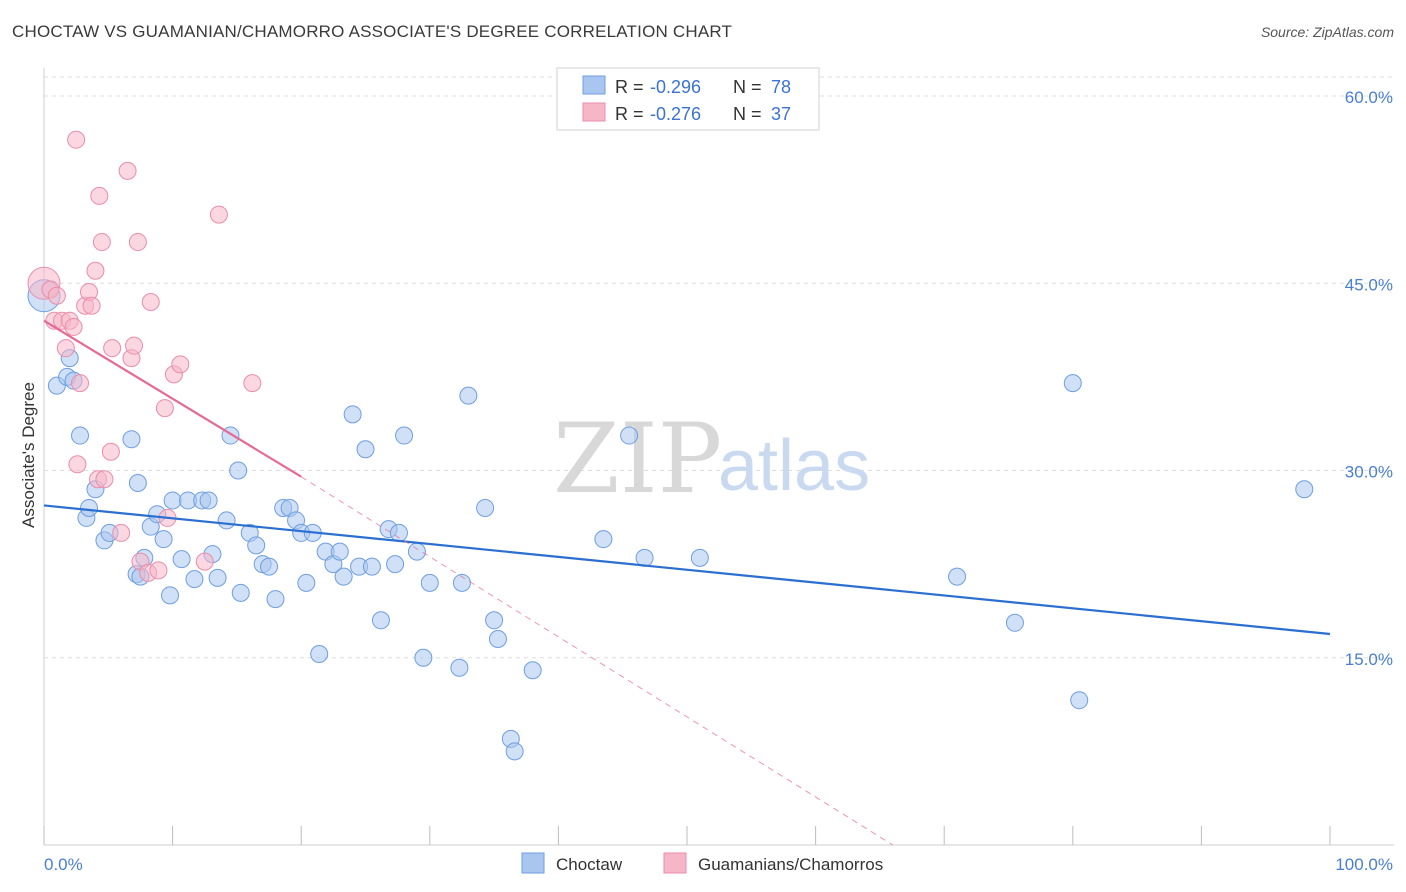 The width and height of the screenshot is (1406, 892). I want to click on legend-r-value-2: -0.276, so click(675, 114).